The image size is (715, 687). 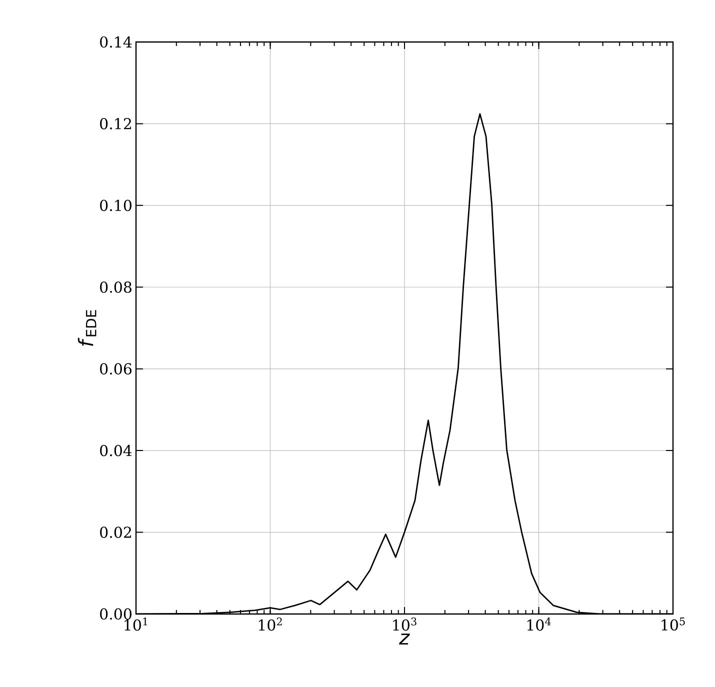 What do you see at coordinates (116, 42) in the screenshot?
I see `y-tick-label: 0.14` at bounding box center [116, 42].